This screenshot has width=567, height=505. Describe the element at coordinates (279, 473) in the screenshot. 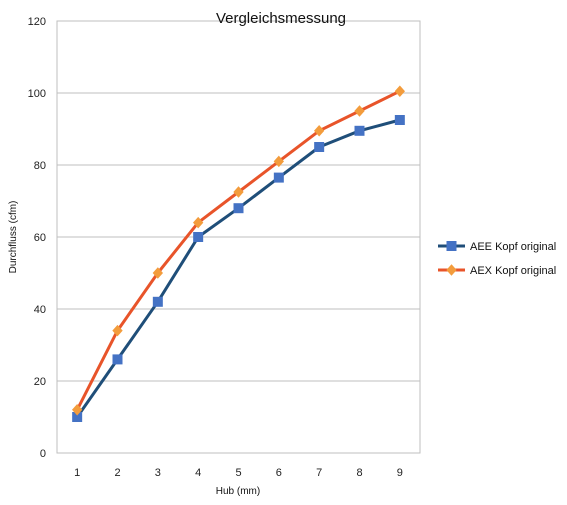

I see `x-tick-label: 6` at that location.